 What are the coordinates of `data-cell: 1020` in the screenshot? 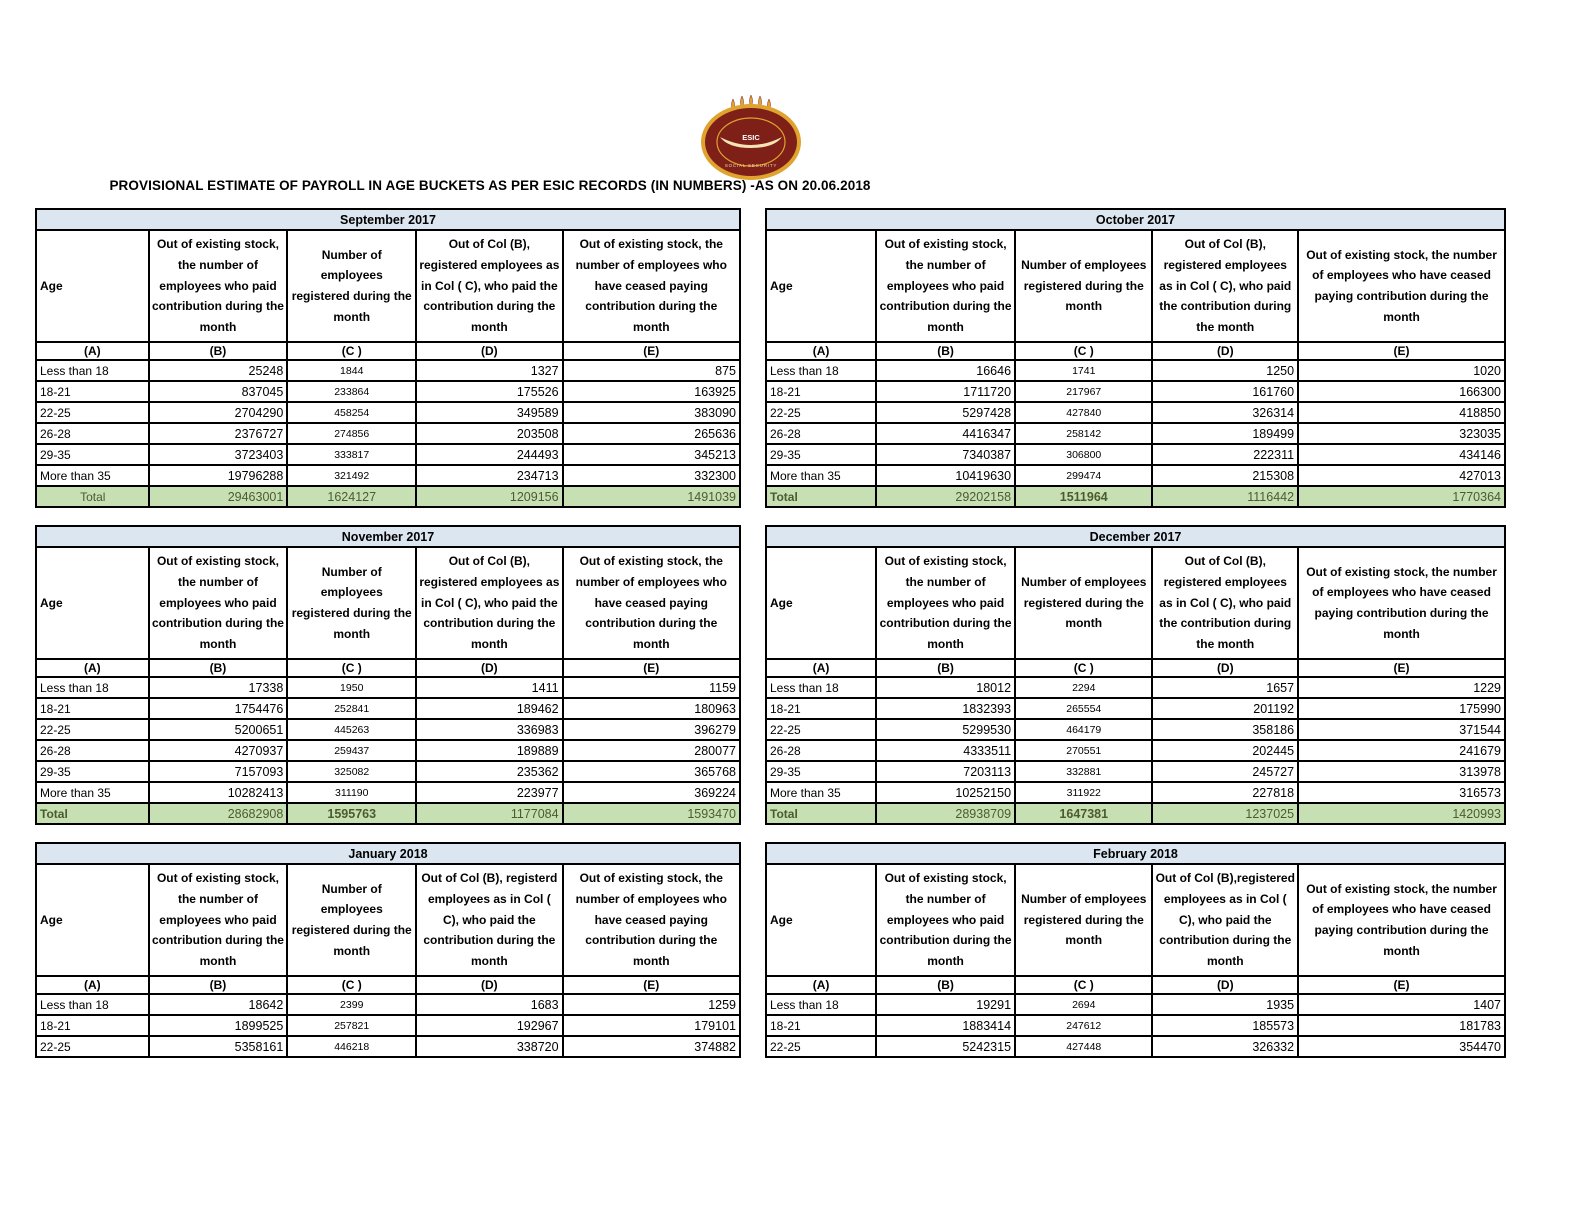 It's located at (1401, 370).